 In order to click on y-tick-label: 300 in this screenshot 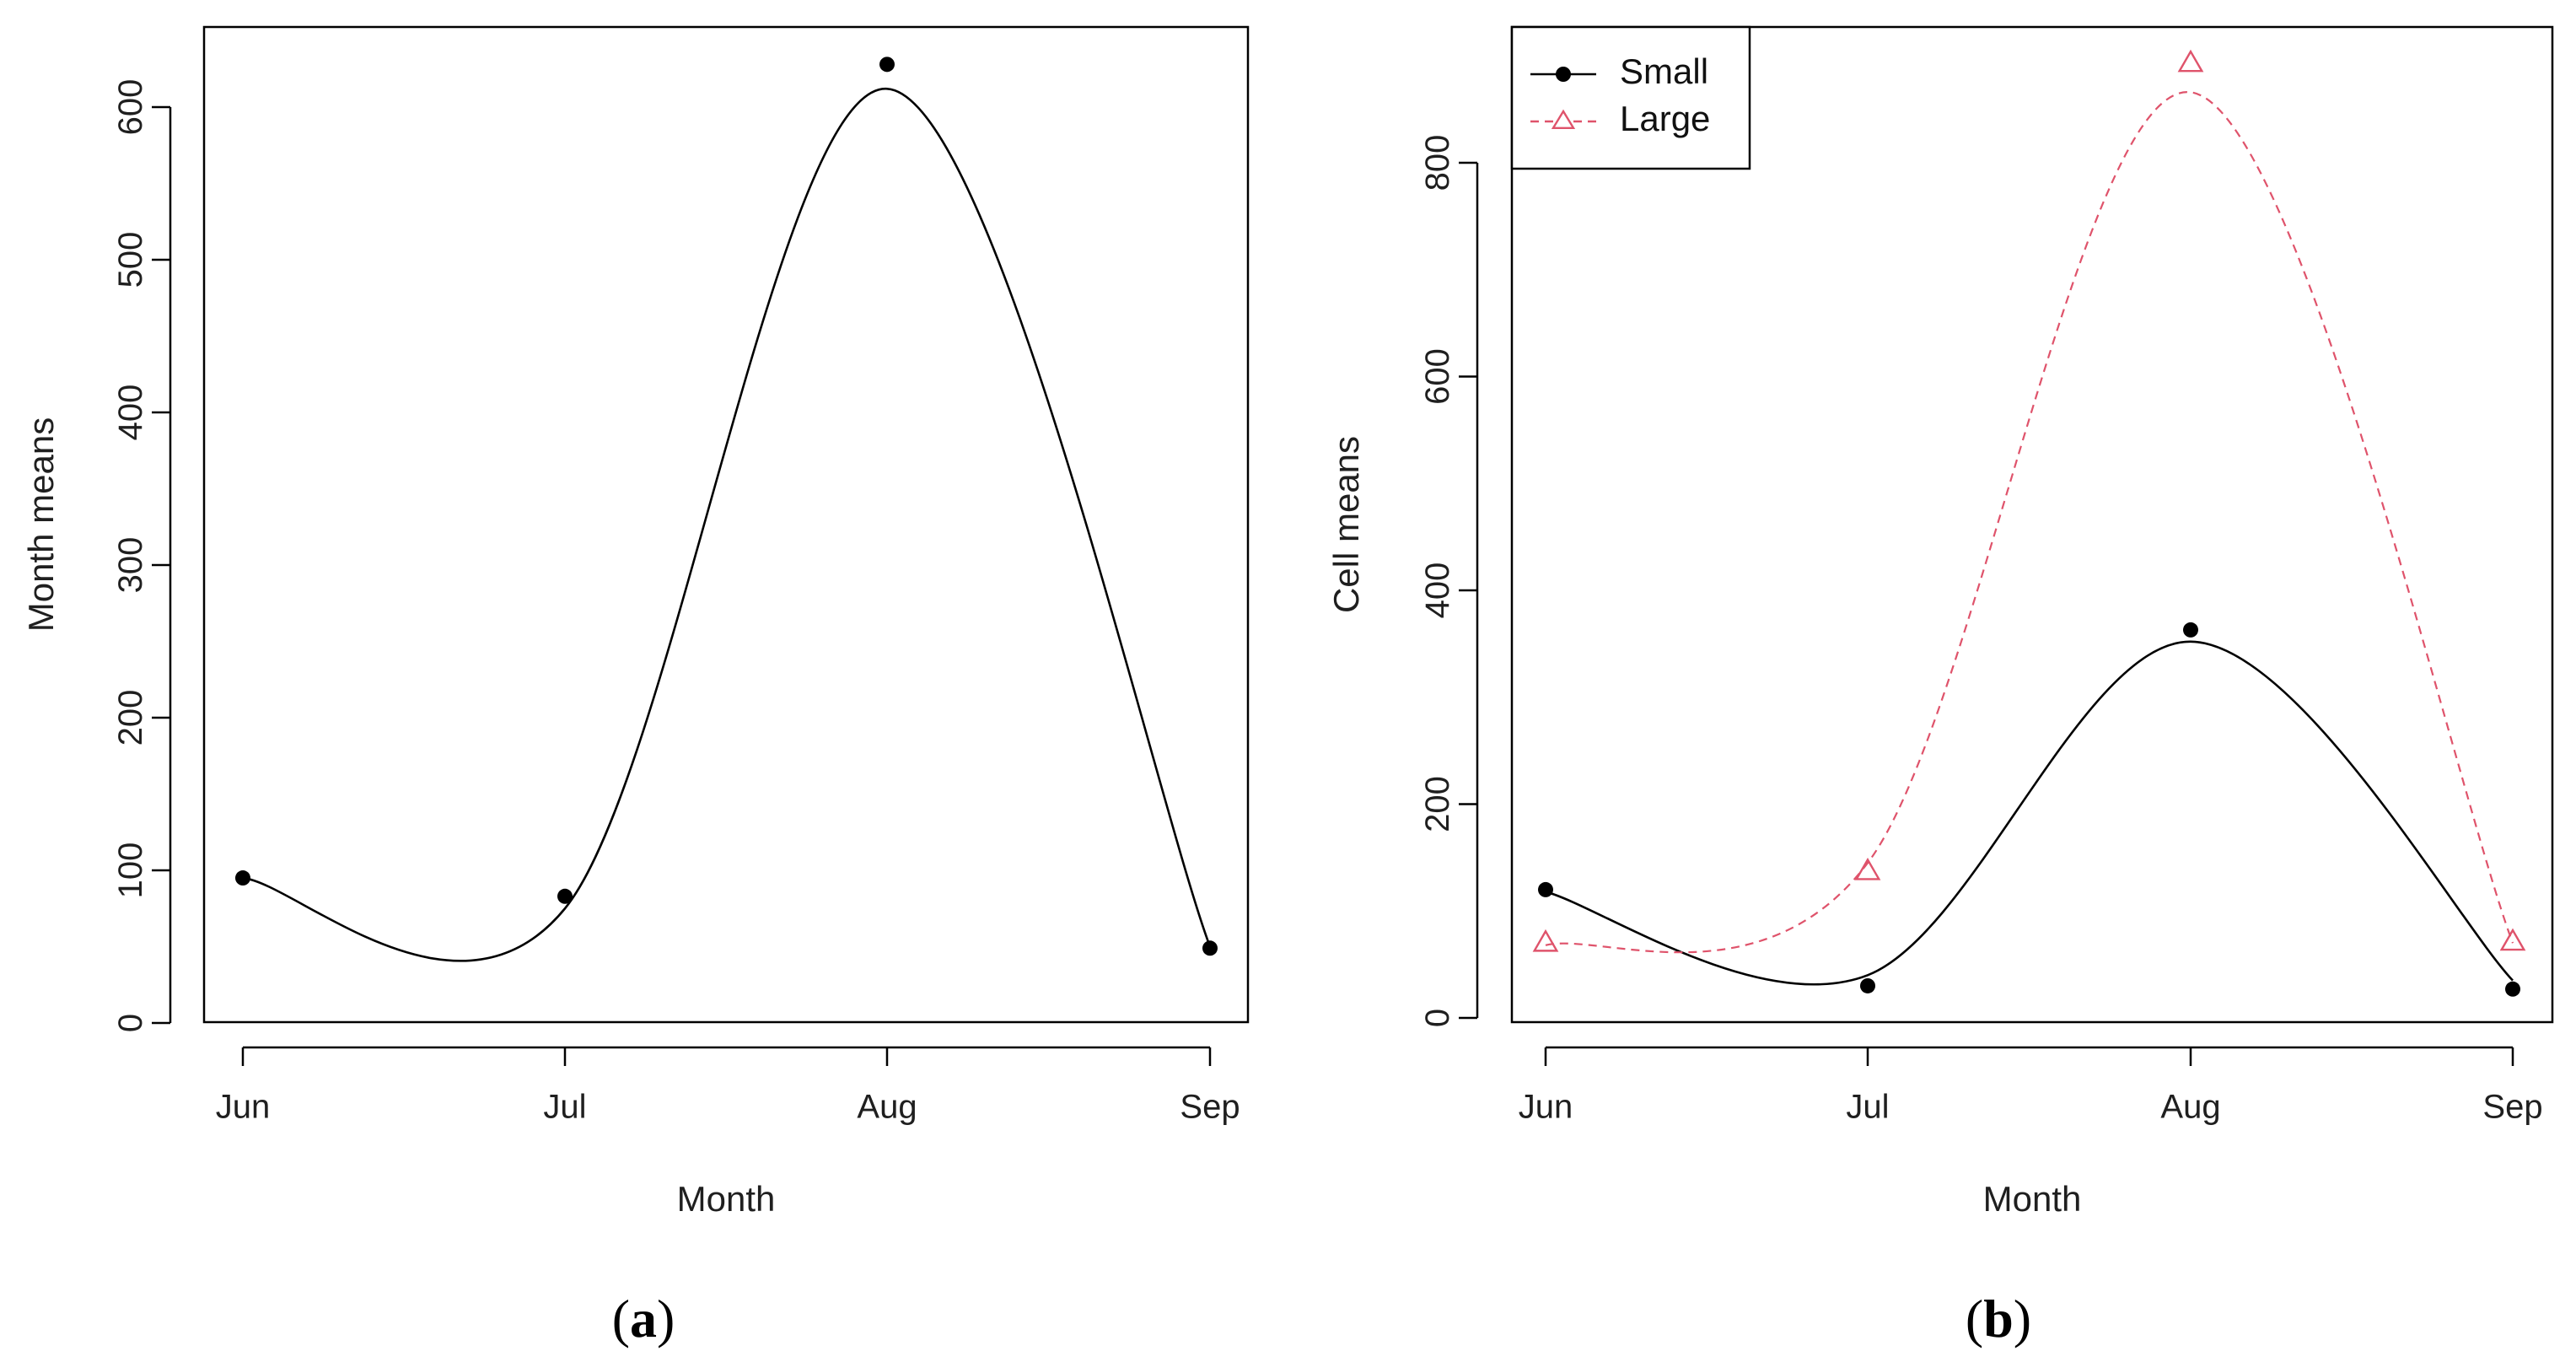, I will do `click(130, 565)`.